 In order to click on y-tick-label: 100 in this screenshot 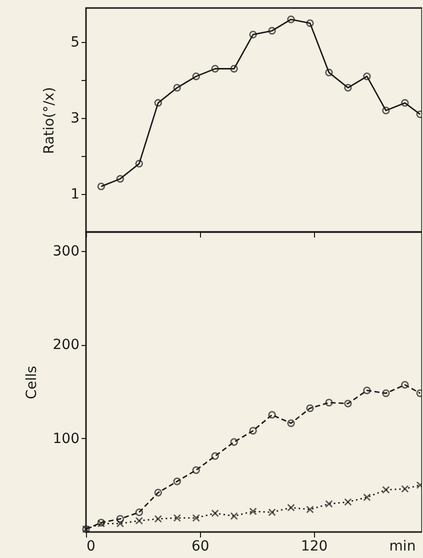, I will do `click(66, 438)`.